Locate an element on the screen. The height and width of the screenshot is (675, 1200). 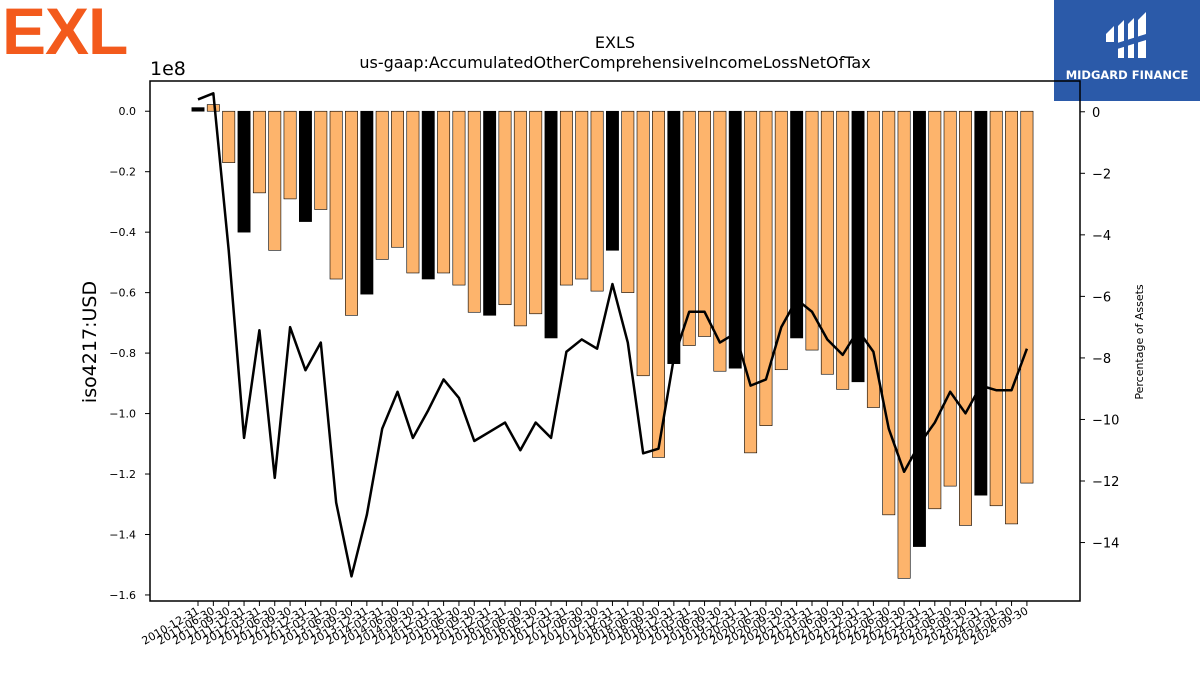
y2-axis-ticks: 0 −2 −4 −6 −8 −10 −12 −14 is located at coordinates (1099, 329).